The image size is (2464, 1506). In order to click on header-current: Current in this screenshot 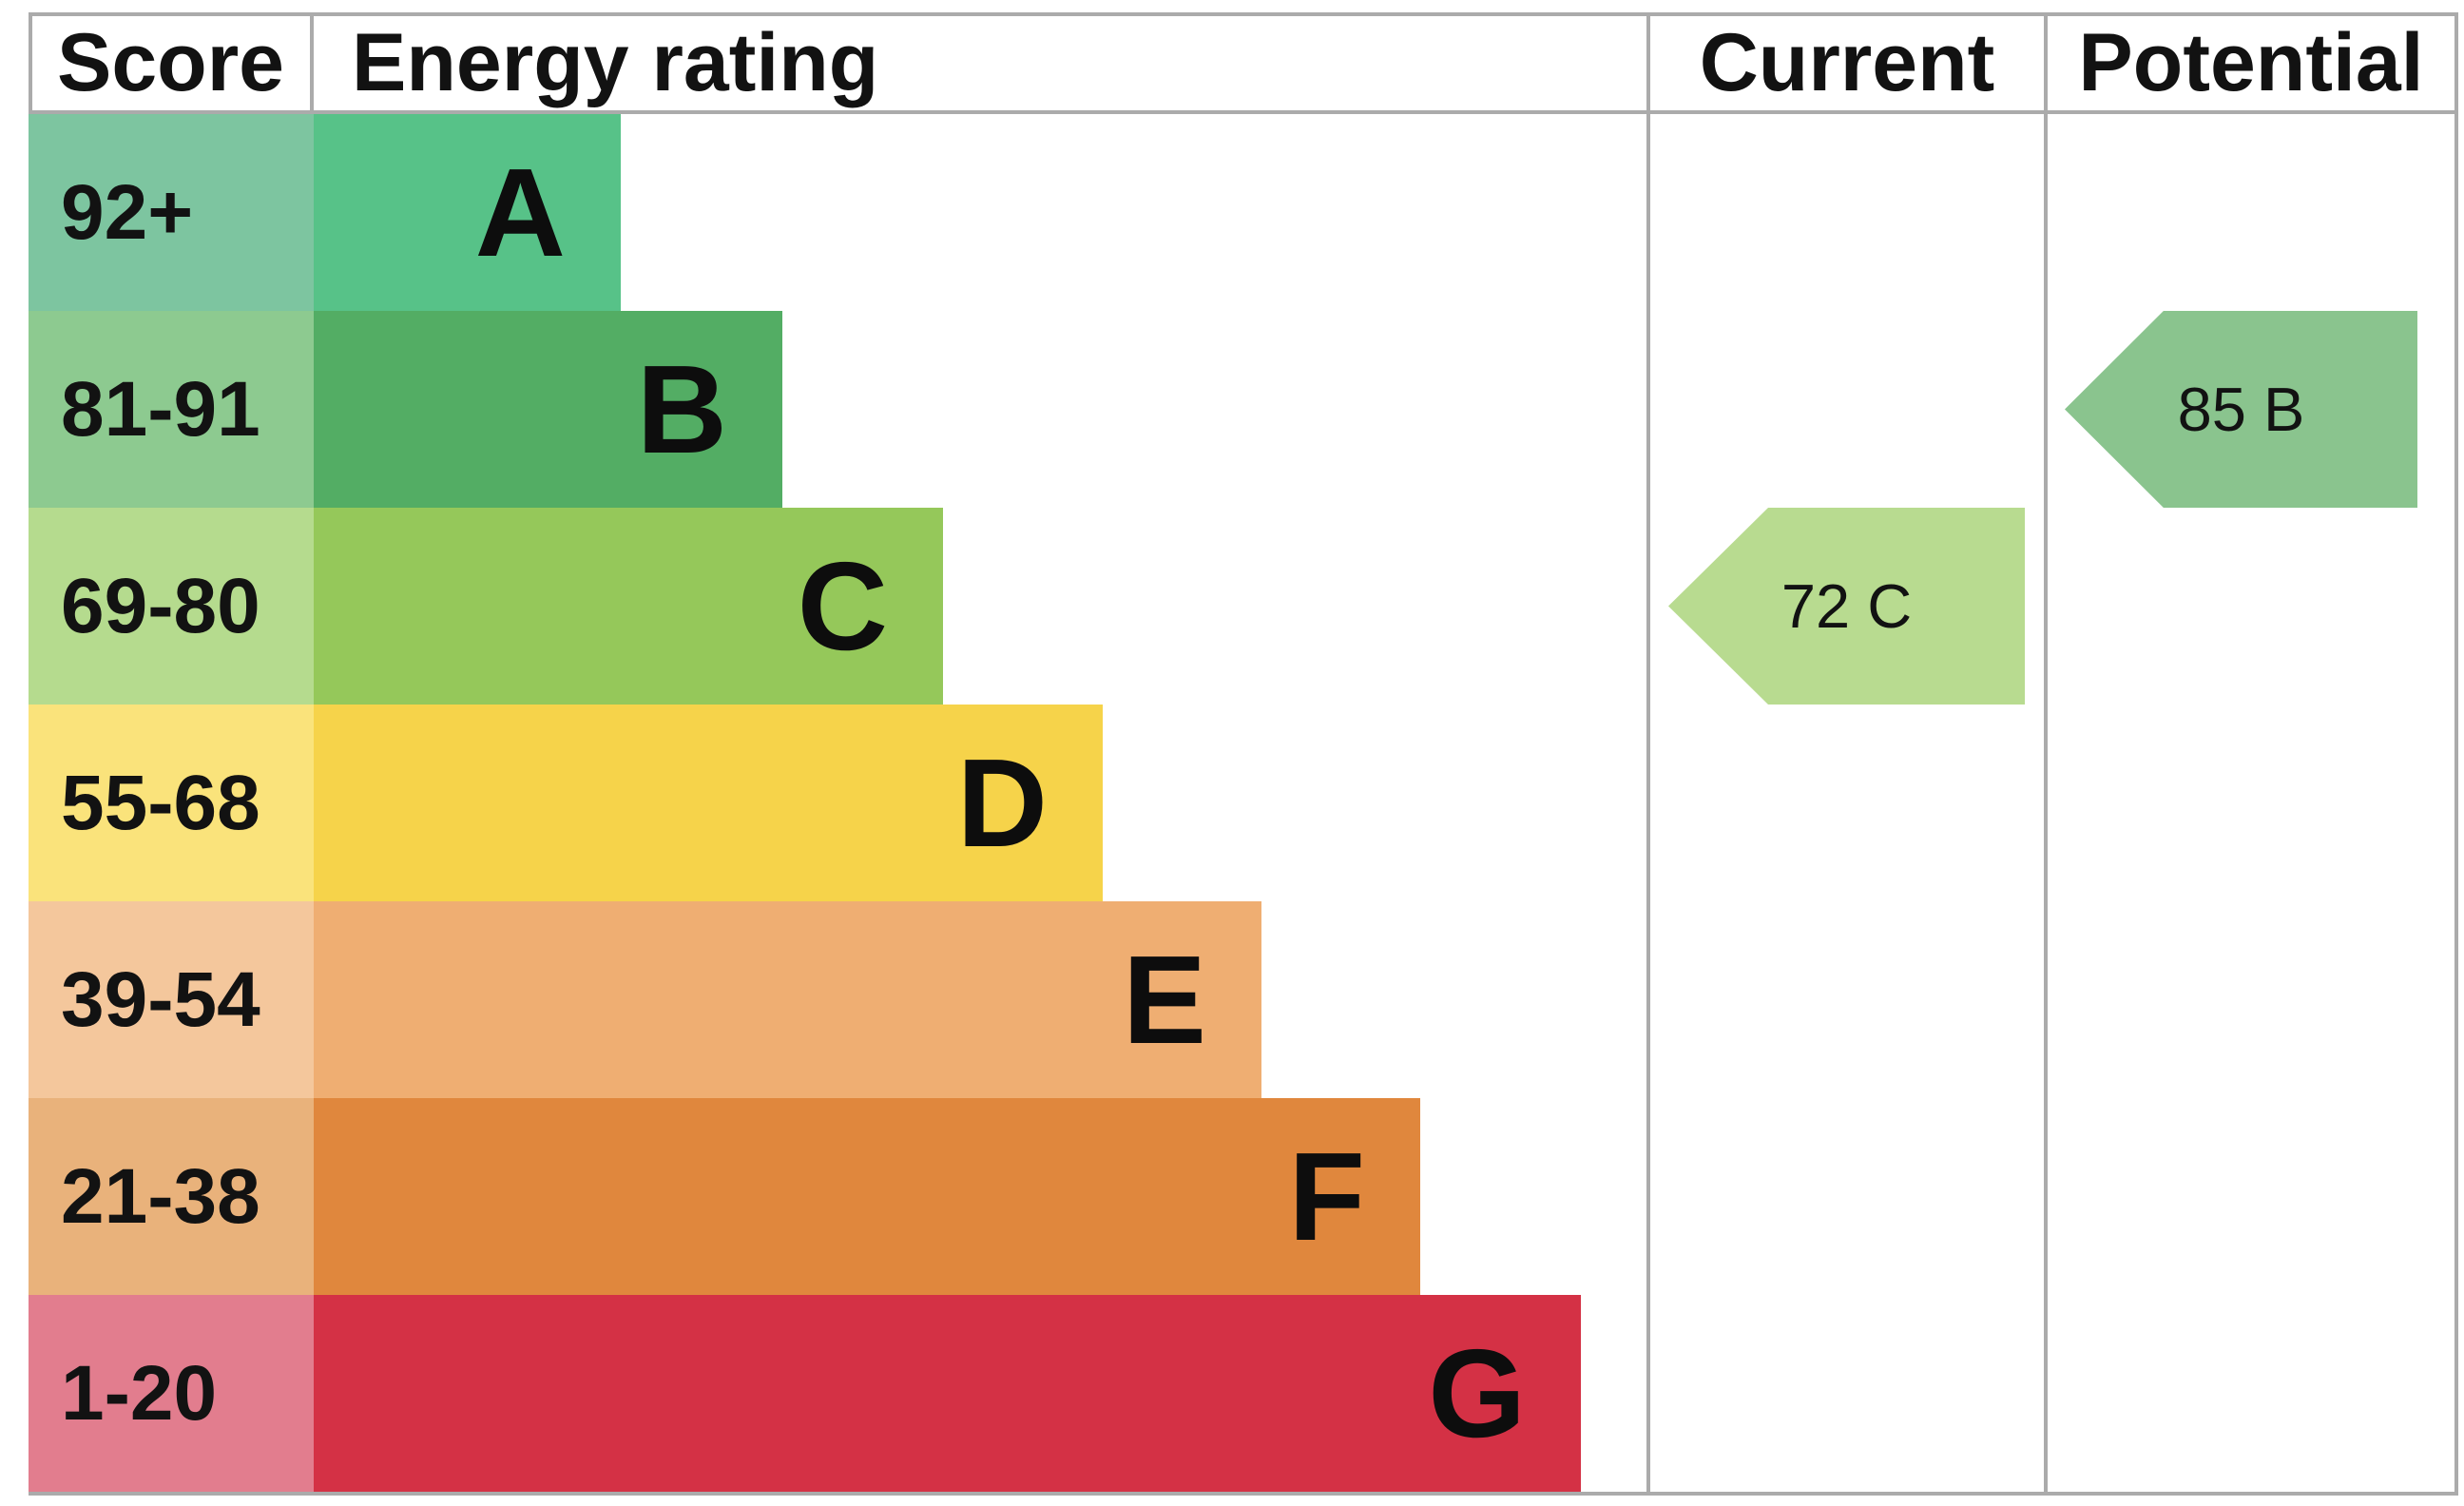, I will do `click(1847, 62)`.